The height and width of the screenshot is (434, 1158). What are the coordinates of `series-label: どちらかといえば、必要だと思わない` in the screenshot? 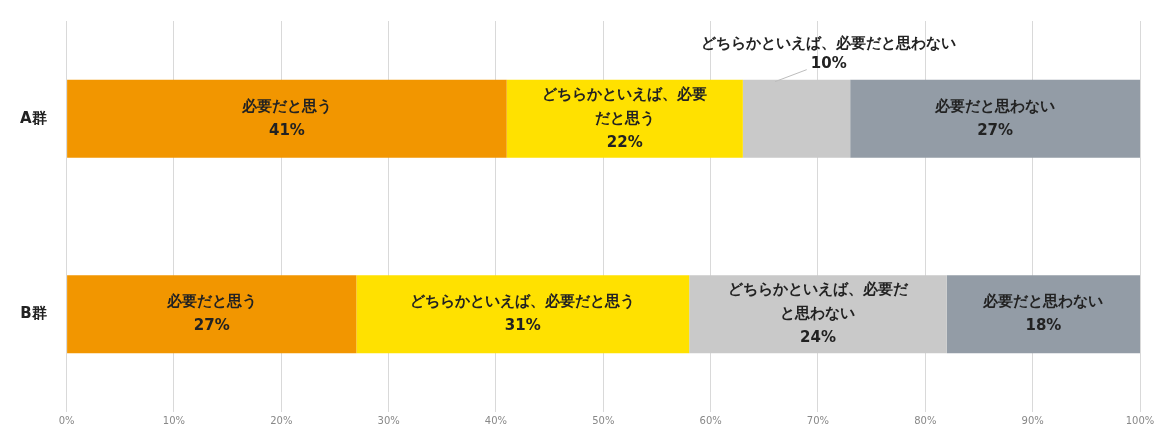 It's located at (818, 301).